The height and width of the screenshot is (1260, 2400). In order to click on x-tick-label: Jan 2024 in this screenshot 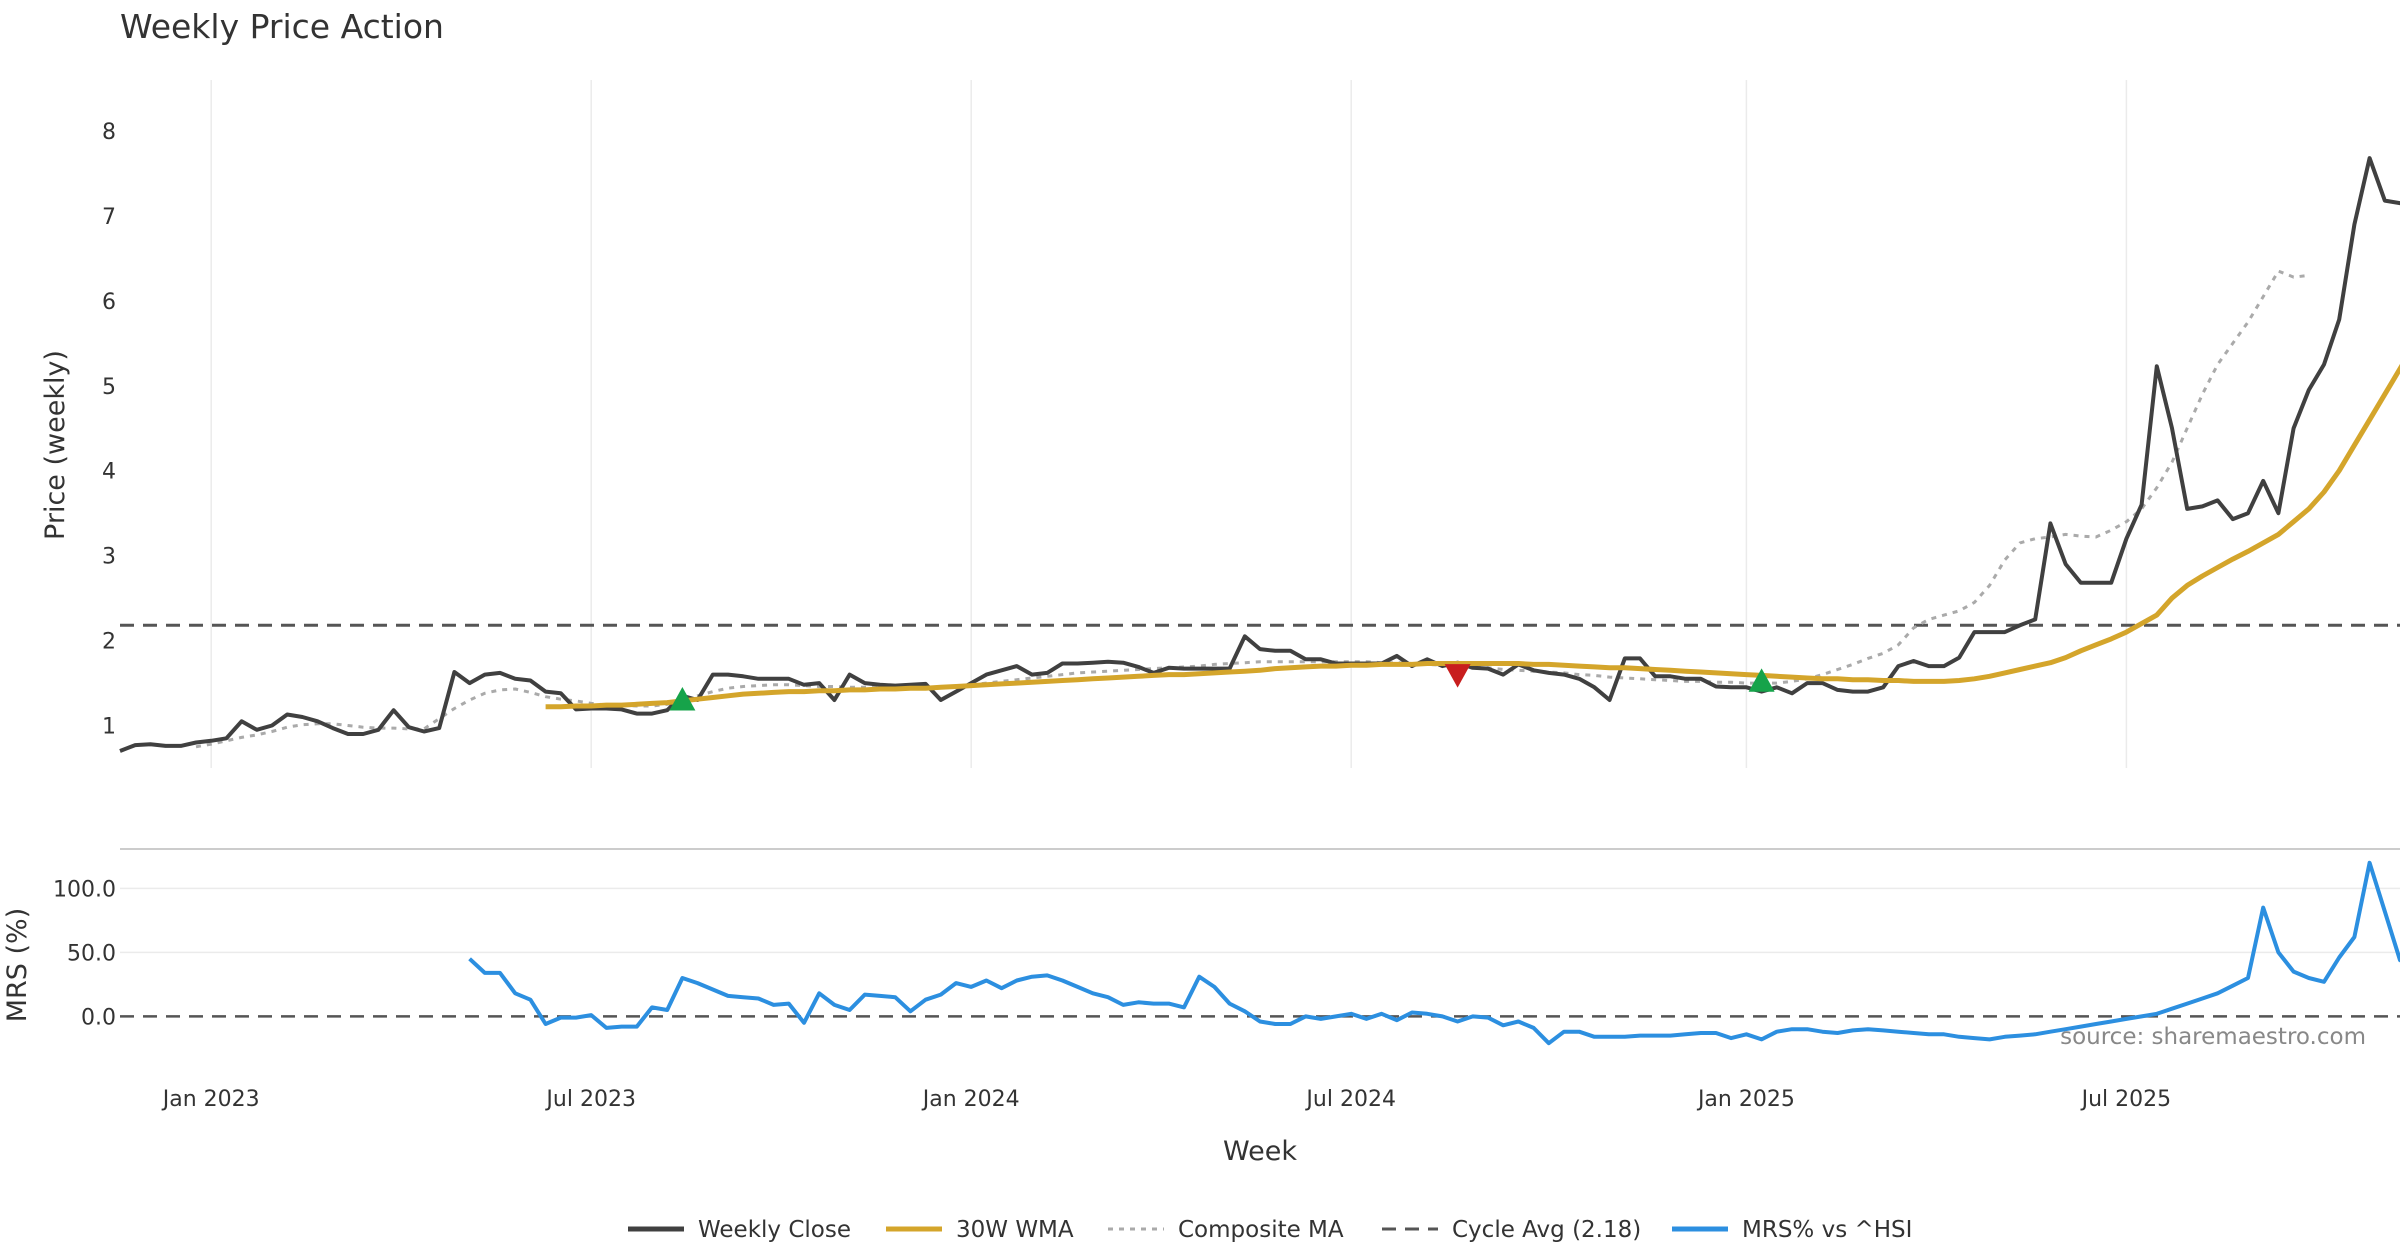, I will do `click(970, 1099)`.